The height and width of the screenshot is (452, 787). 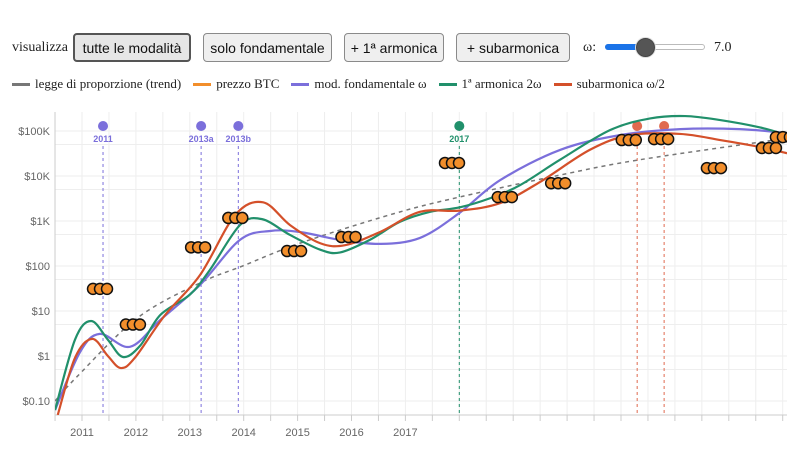 I want to click on x-tick-label: 2017, so click(x=405, y=433).